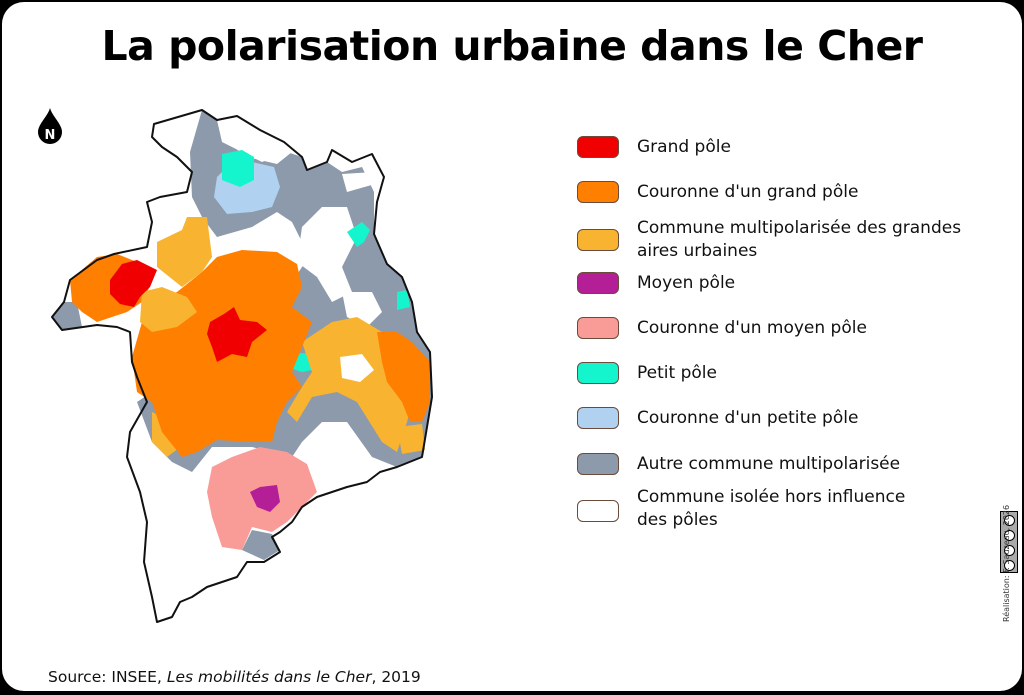 This screenshot has height=695, width=1024. What do you see at coordinates (782, 328) in the screenshot?
I see `legend-item-couronne-moyen-pole: Couronne d'un moyen pôle` at bounding box center [782, 328].